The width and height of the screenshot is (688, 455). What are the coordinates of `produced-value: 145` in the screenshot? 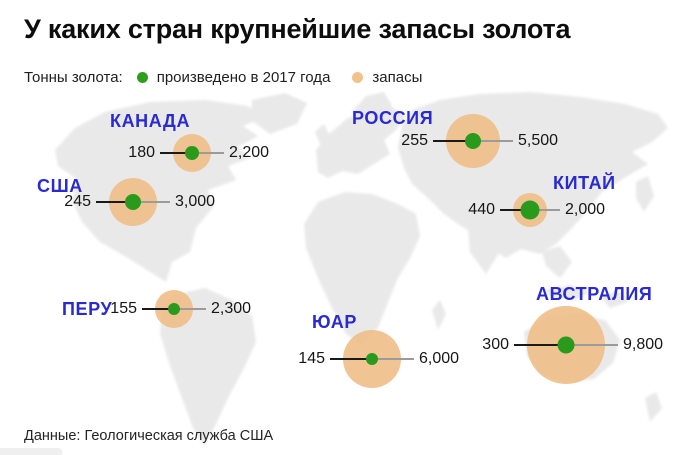 It's located at (311, 358).